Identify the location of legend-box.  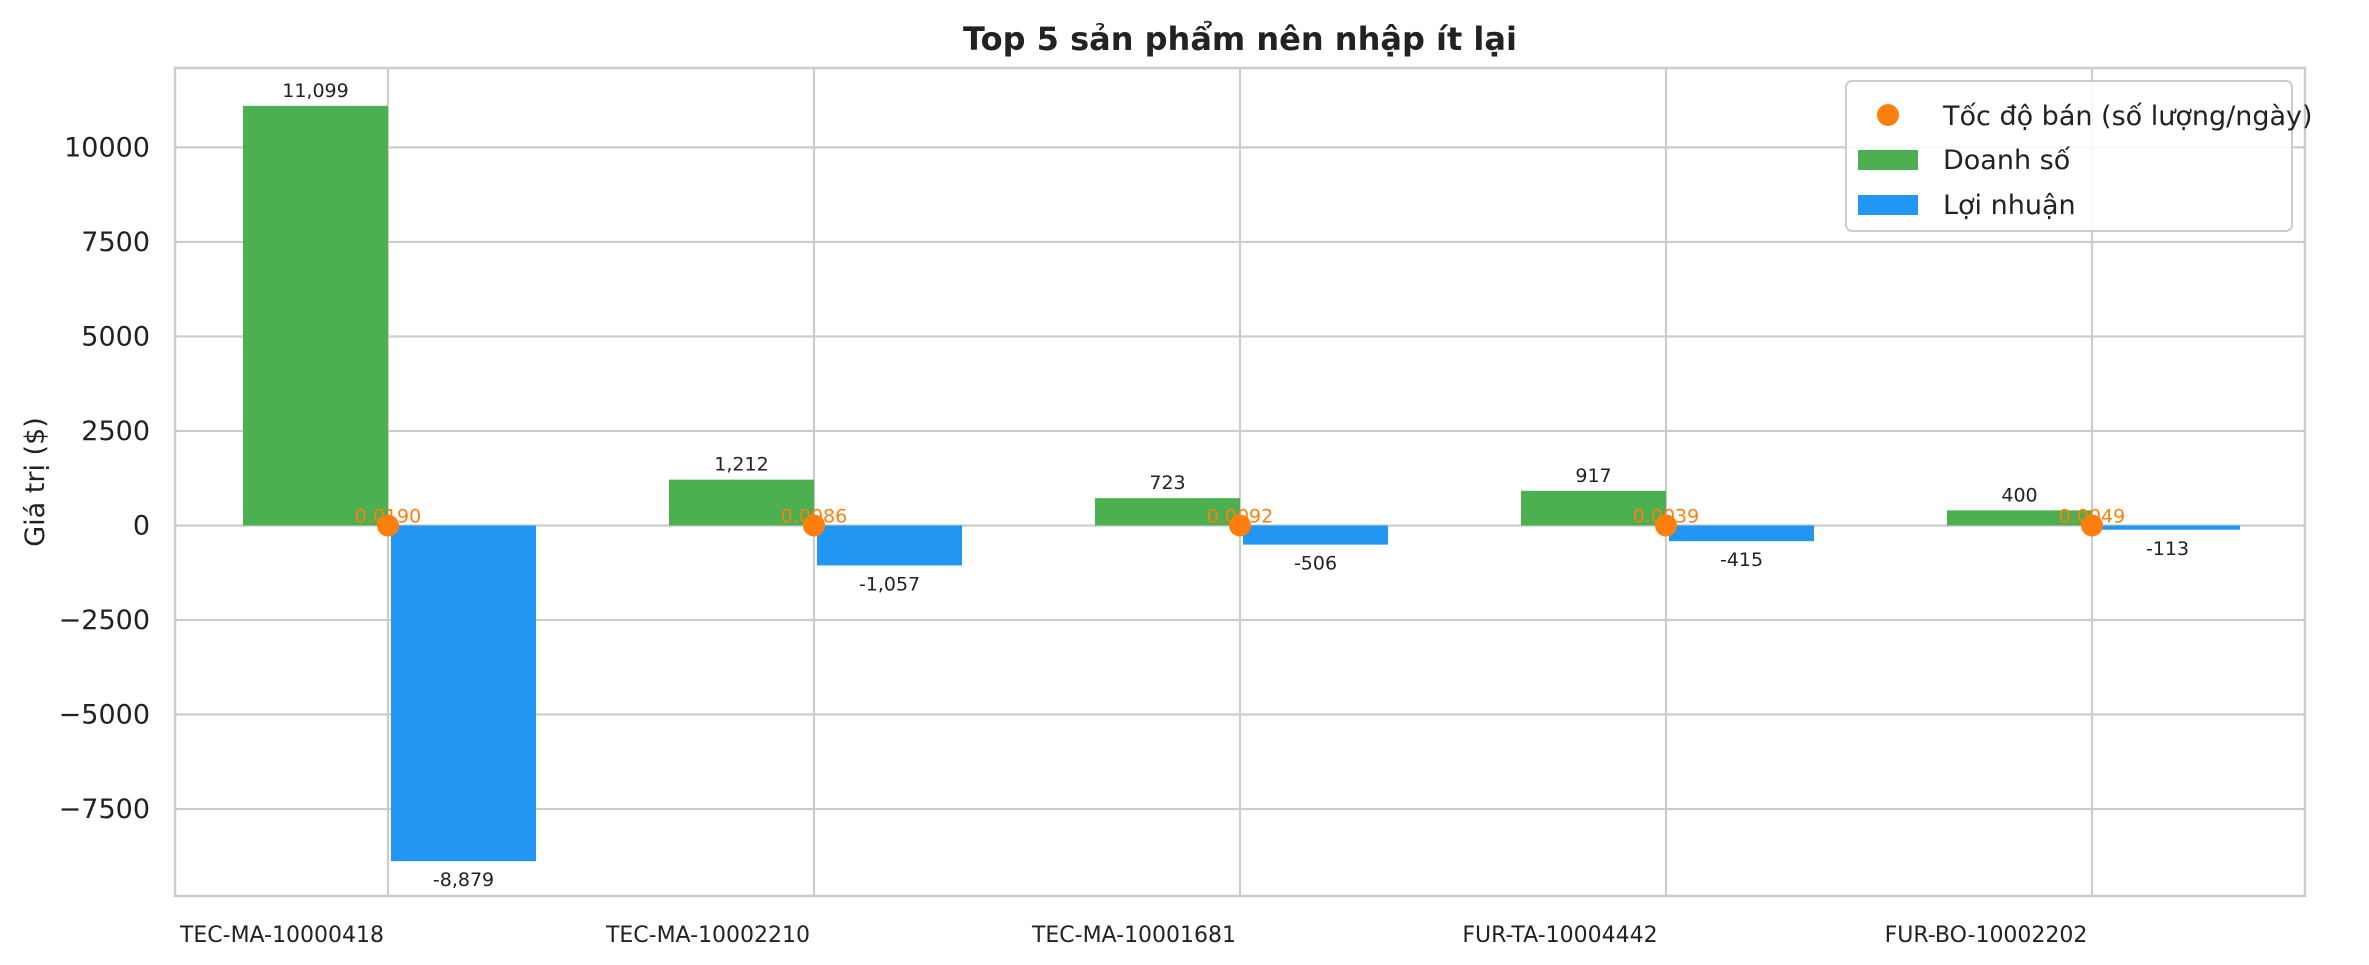
(2069, 156).